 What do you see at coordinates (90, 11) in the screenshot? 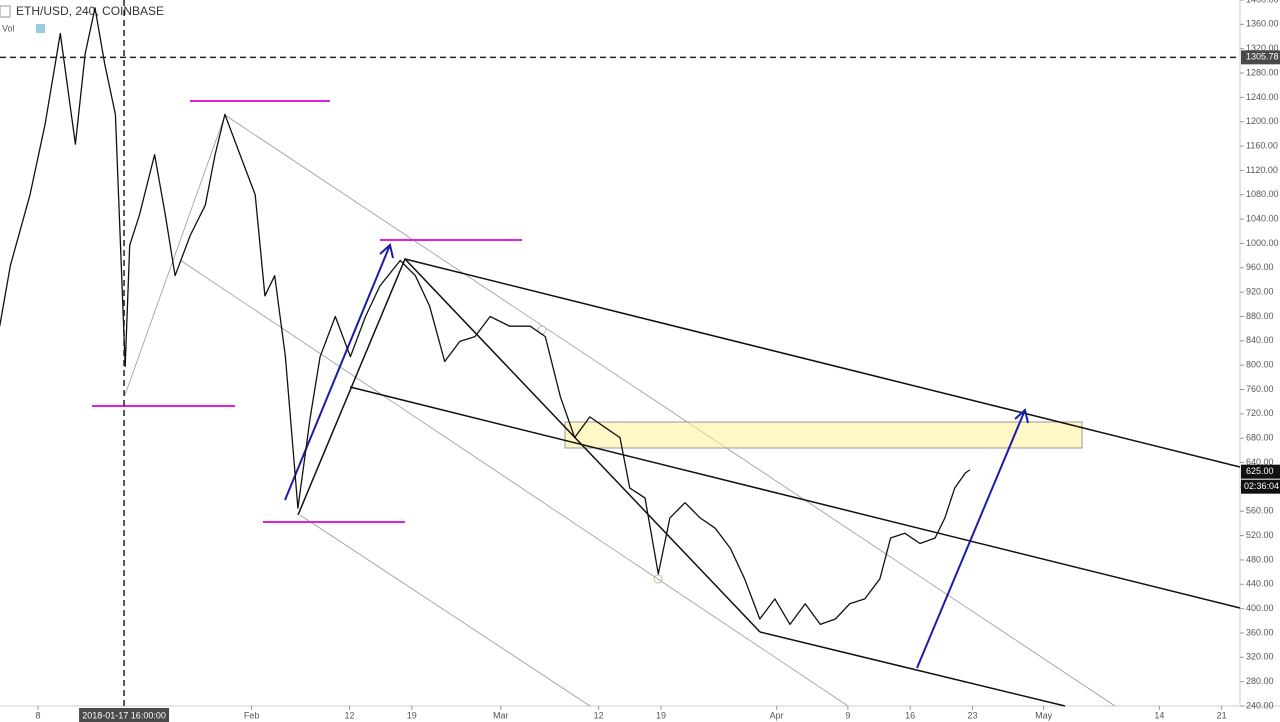
I see `chart-title: ETH/USD, 240, COINBASE` at bounding box center [90, 11].